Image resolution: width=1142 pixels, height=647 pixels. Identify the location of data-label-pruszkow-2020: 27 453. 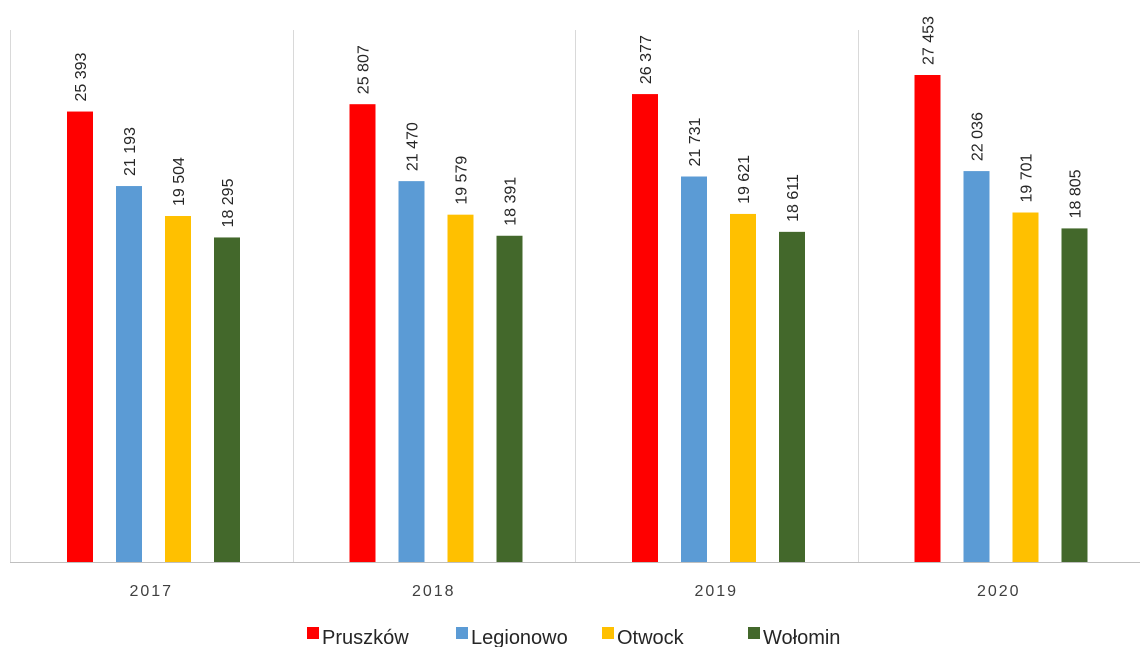
(929, 40).